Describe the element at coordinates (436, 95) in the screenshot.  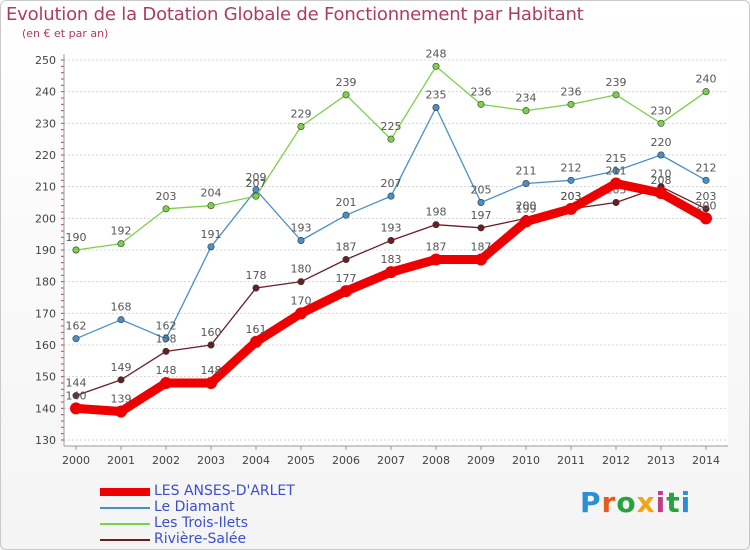
I see `data-label: 235` at that location.